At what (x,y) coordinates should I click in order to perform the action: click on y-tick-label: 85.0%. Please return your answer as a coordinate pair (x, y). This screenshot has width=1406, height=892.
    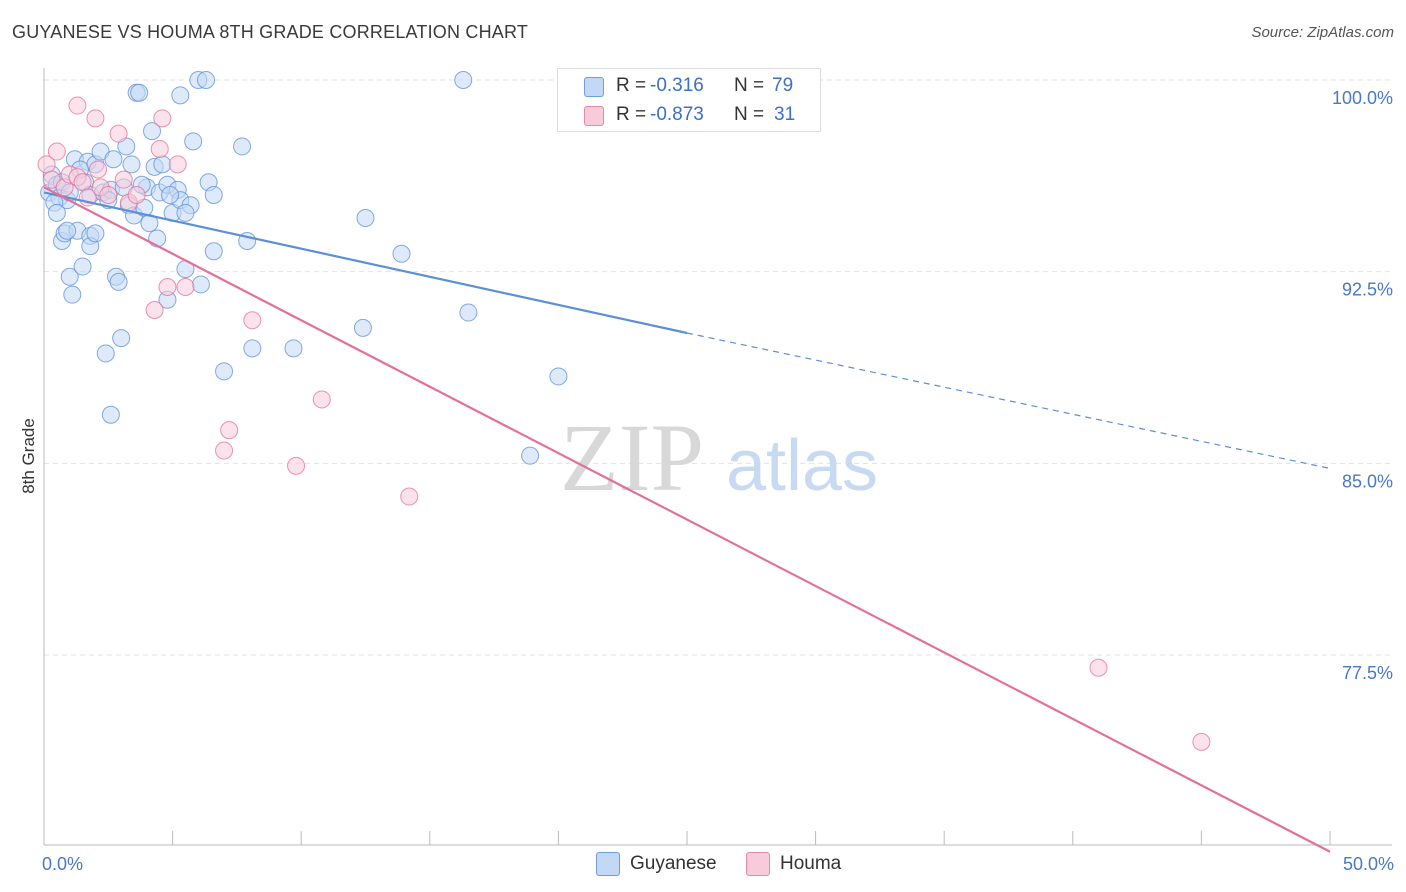
    Looking at the image, I should click on (1367, 481).